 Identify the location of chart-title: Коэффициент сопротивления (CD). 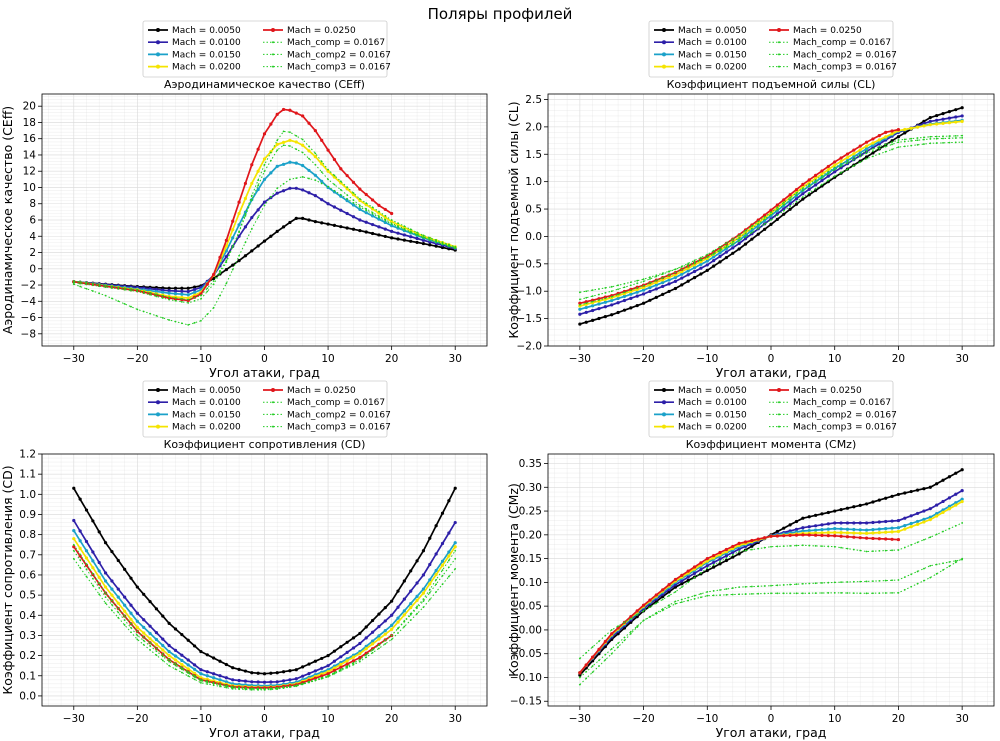
(265, 444).